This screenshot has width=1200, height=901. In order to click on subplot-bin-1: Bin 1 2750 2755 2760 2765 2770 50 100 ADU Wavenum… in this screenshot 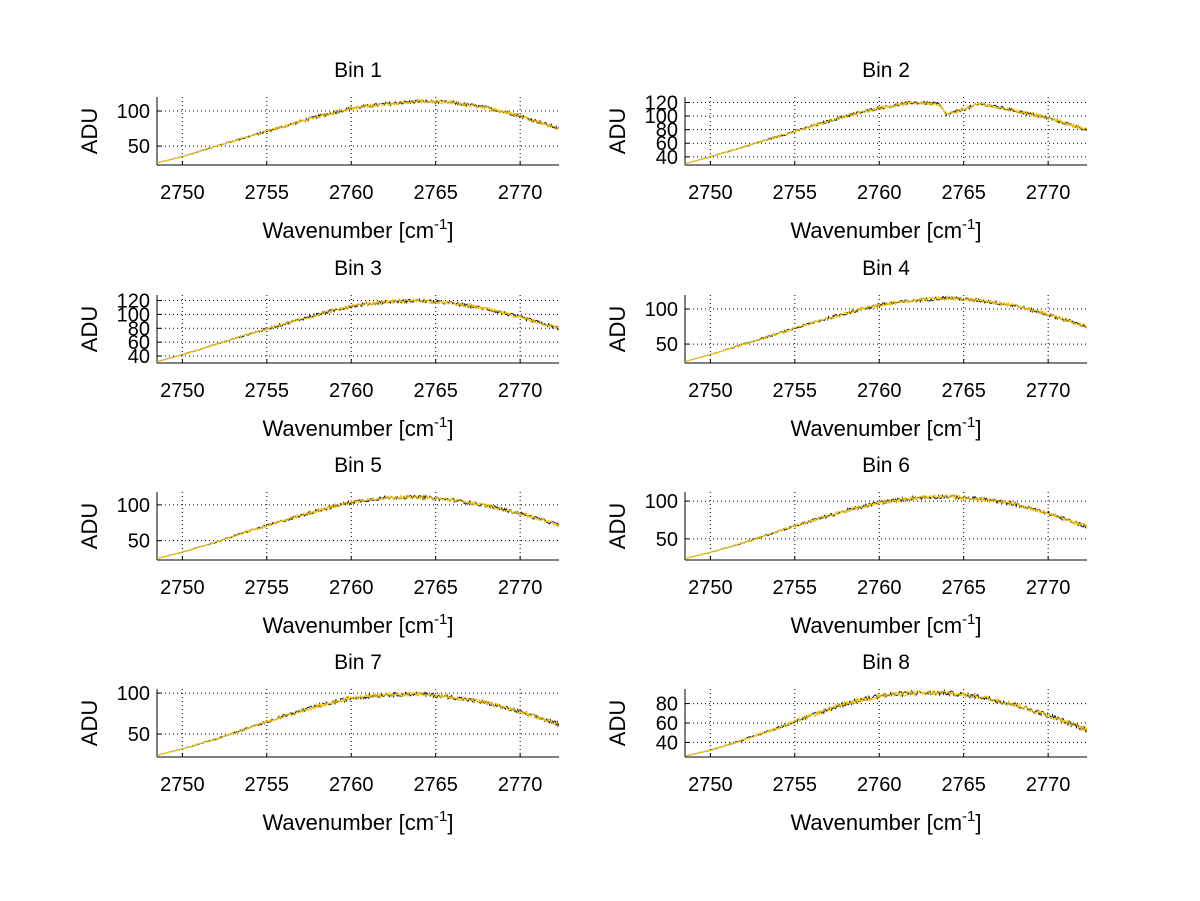, I will do `click(318, 151)`.